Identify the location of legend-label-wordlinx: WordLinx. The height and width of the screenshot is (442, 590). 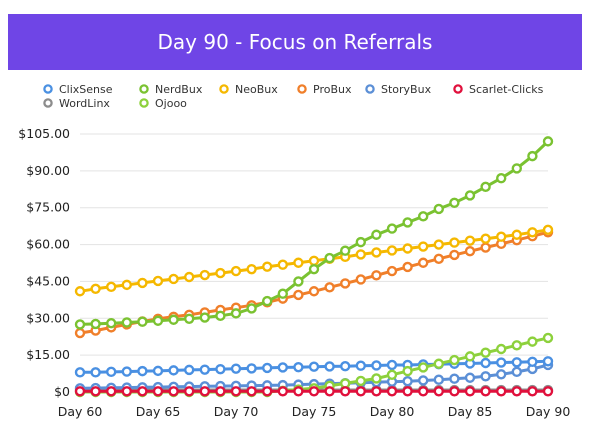
(84, 103).